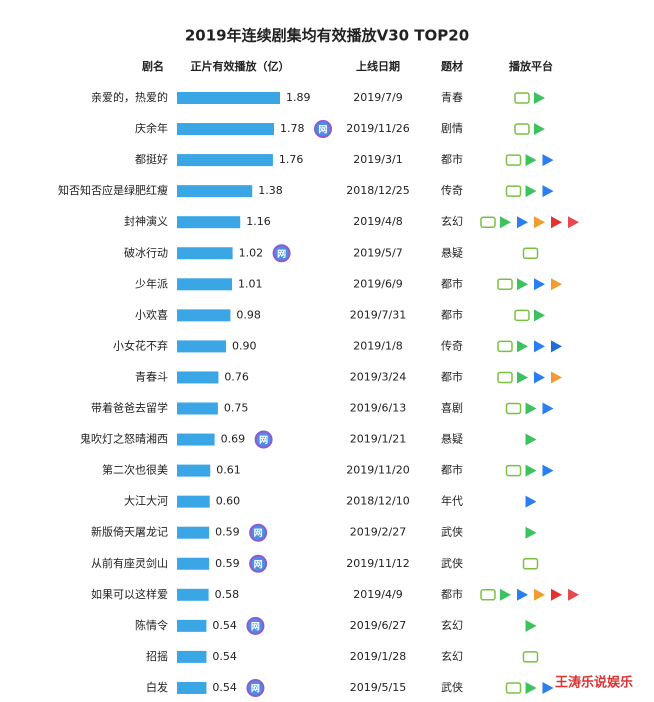  What do you see at coordinates (129, 594) in the screenshot?
I see `drama-name: 如果可以这样爱` at bounding box center [129, 594].